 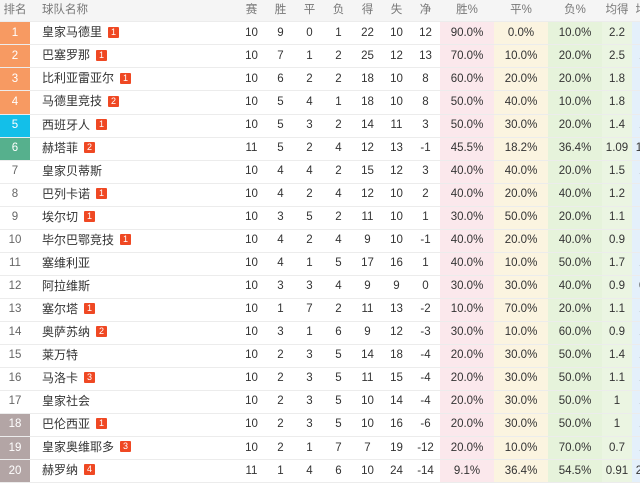 What do you see at coordinates (425, 33) in the screenshot?
I see `goal-diff-cell: 12` at bounding box center [425, 33].